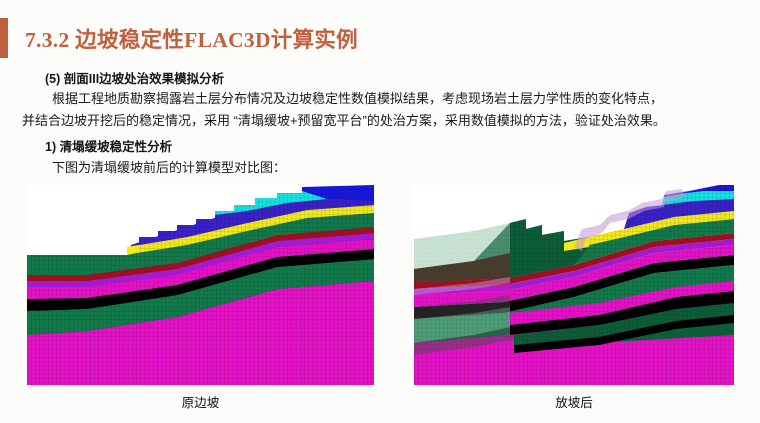 This screenshot has width=760, height=423. Describe the element at coordinates (630, 220) in the screenshot. I see `ghost-removed-material-upper` at that location.